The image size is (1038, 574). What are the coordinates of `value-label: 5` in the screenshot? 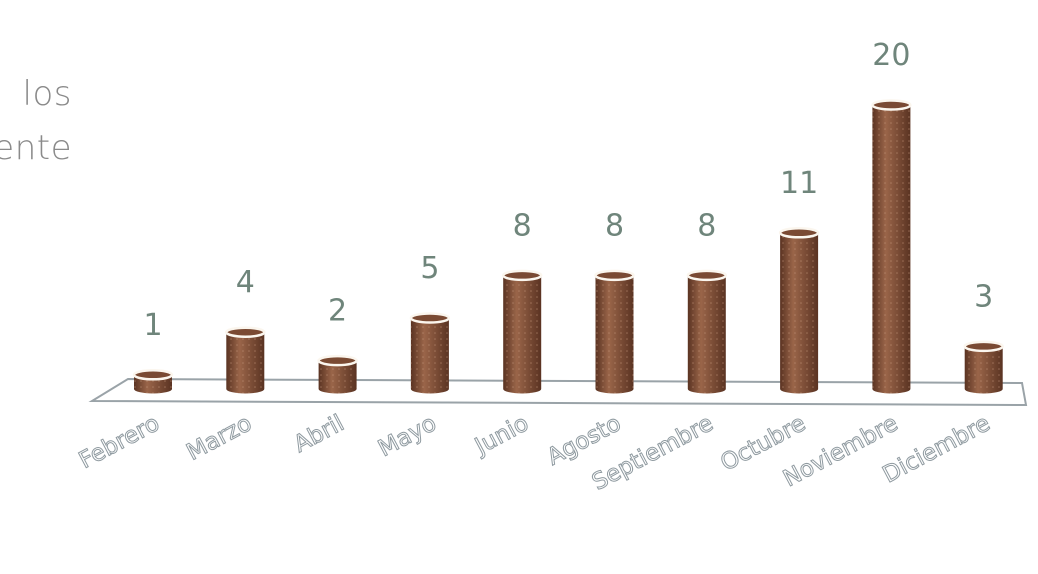 It's located at (429, 268).